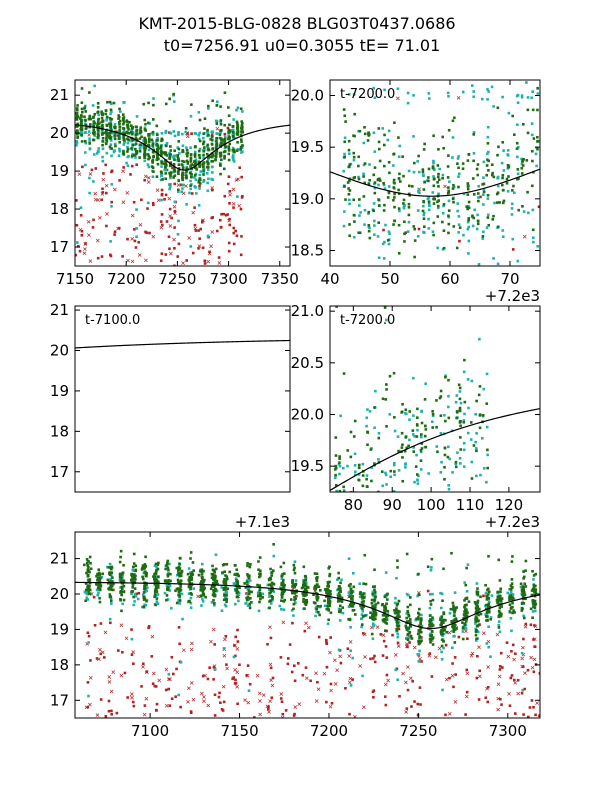  I want to click on x-tick-label: 40, so click(329, 279).